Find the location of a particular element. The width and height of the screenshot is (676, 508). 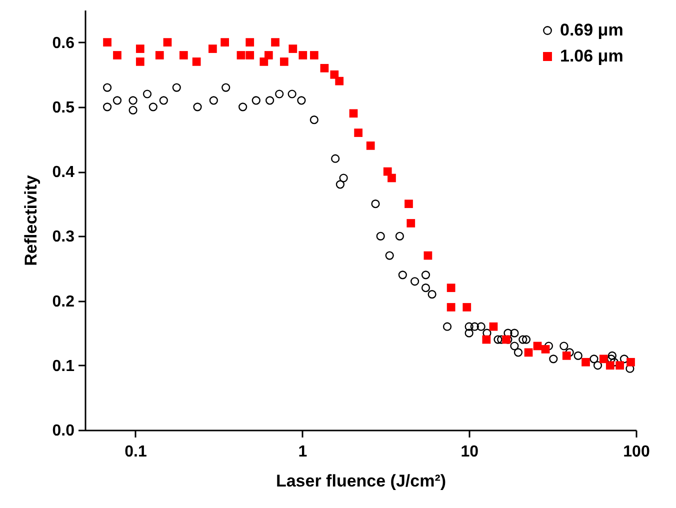

y-axis-title: Reflectivity is located at coordinates (30, 220).